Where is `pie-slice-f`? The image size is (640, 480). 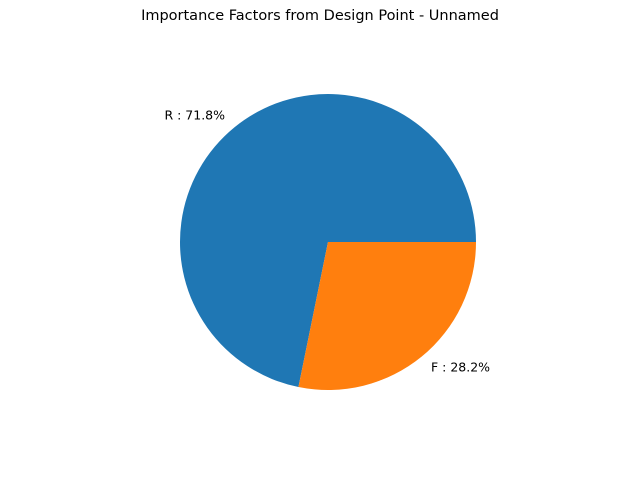
pie-slice-f is located at coordinates (387, 316).